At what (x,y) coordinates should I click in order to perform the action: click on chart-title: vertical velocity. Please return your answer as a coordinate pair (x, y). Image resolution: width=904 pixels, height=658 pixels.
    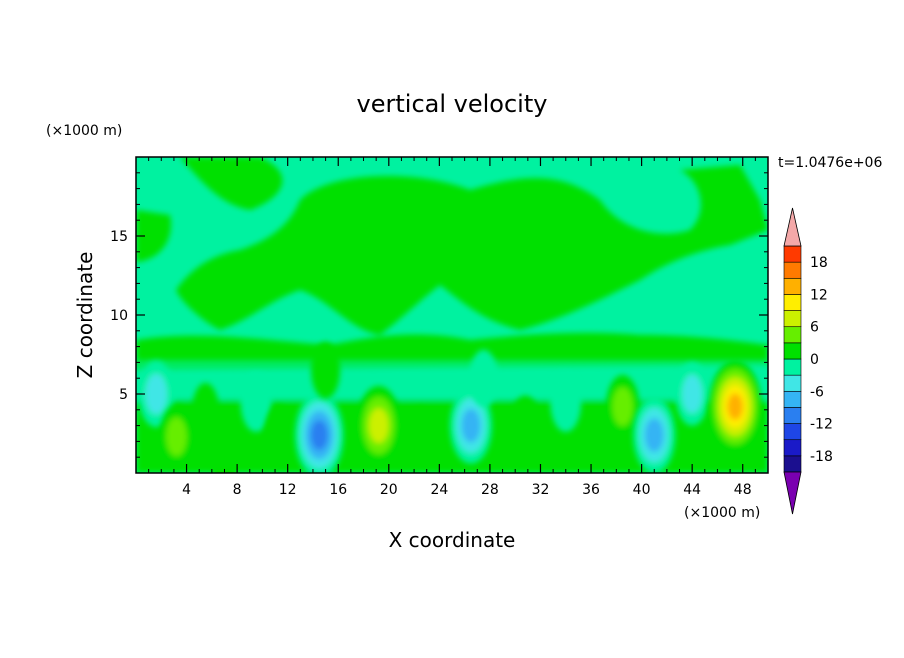
    Looking at the image, I should click on (452, 104).